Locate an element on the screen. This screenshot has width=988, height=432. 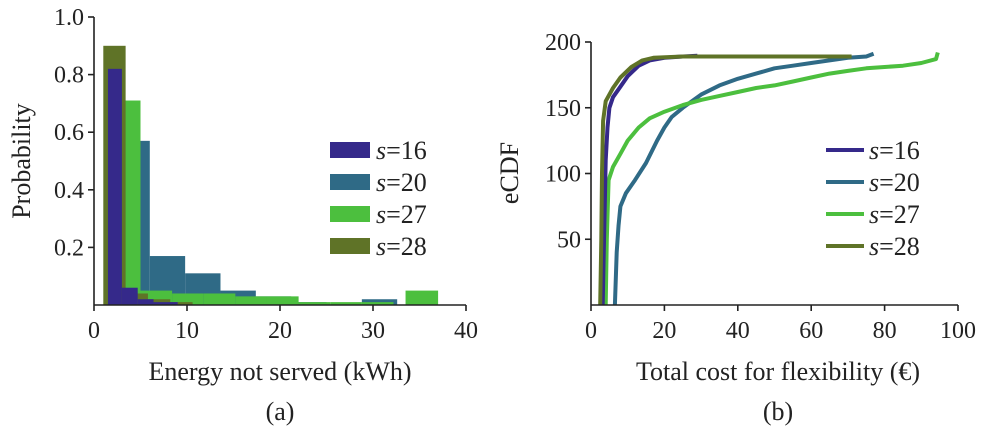
y-axis-title: Probability is located at coordinates (21, 161).